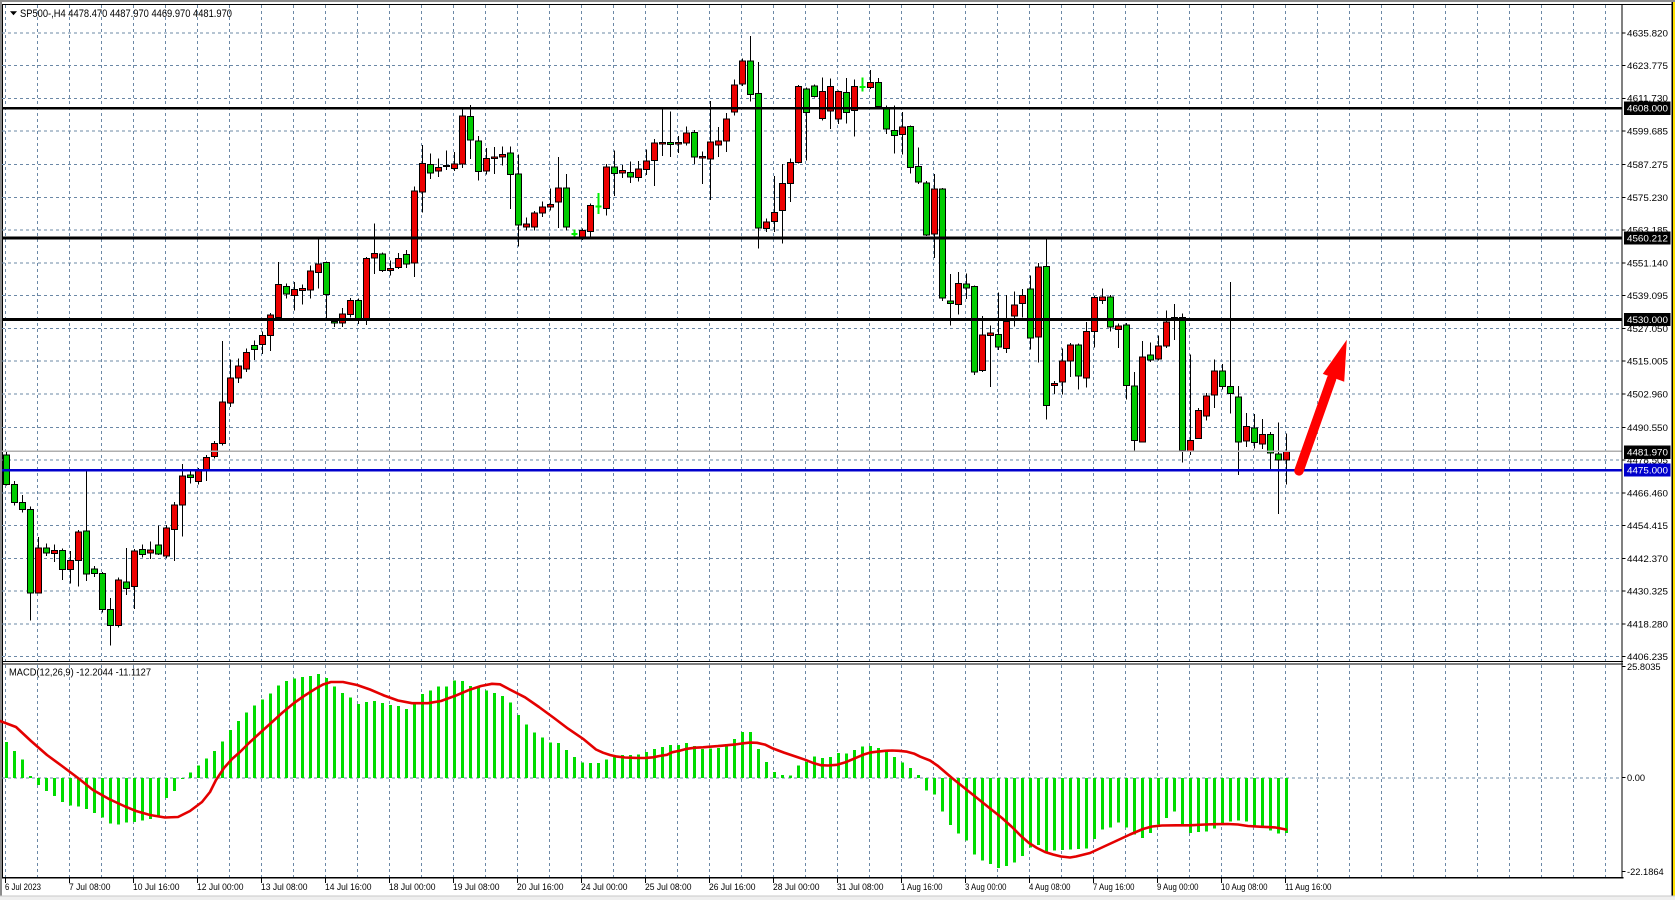 The width and height of the screenshot is (1675, 900). I want to click on svg-text: 11 Aug 16:00, so click(1308, 887).